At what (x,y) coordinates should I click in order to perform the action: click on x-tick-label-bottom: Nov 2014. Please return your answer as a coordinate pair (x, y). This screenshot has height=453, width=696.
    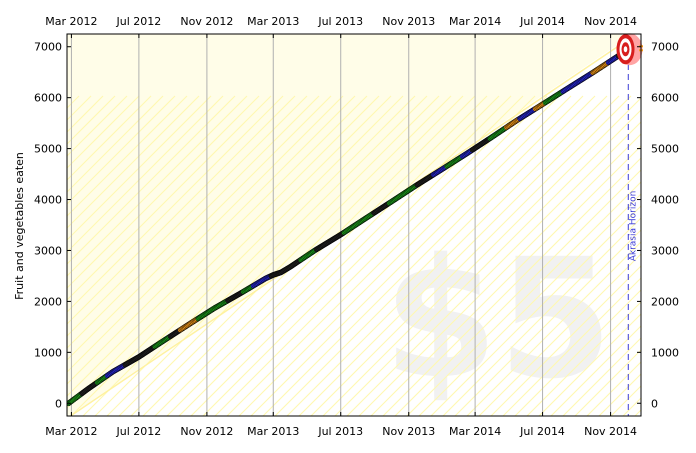
    Looking at the image, I should click on (610, 431).